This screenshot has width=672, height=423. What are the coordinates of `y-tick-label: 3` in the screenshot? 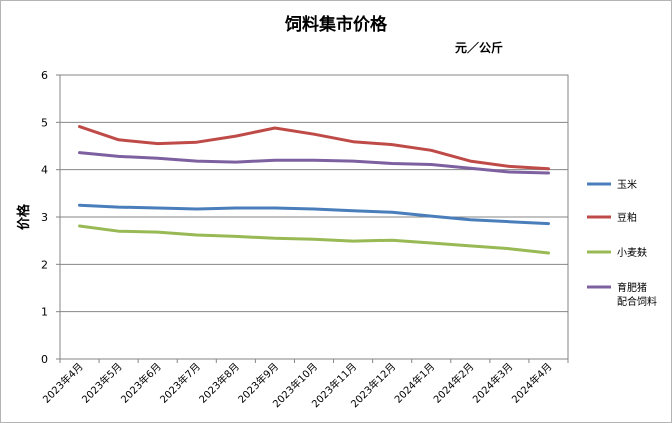 It's located at (44, 217).